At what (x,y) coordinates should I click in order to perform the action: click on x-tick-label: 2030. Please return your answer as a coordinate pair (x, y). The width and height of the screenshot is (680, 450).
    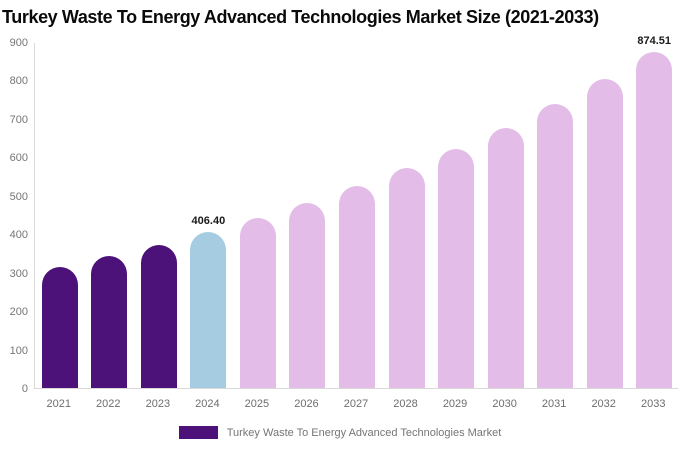
    Looking at the image, I should click on (504, 404).